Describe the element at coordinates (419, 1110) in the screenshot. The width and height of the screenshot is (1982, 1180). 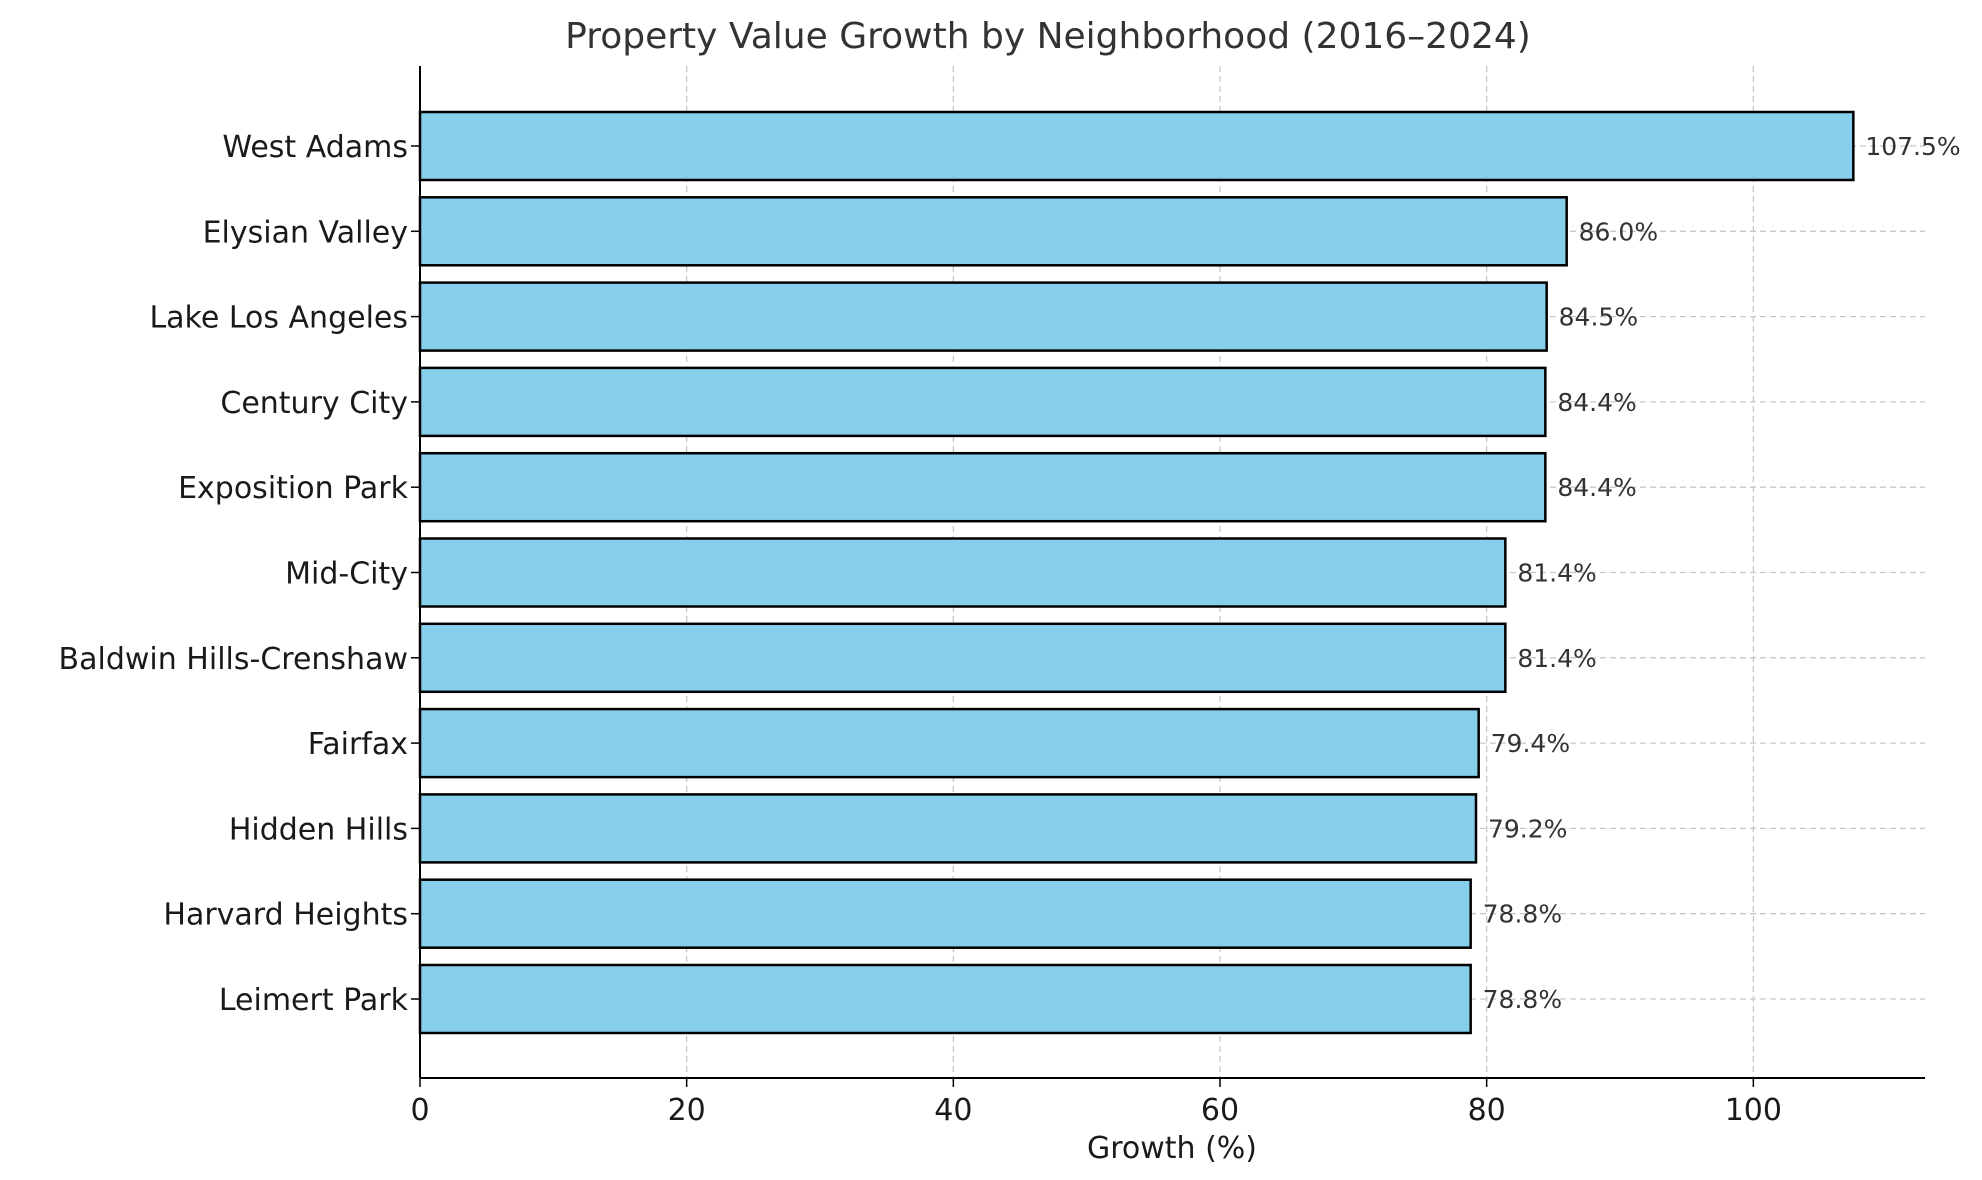
I see `x-tick-label: 0` at that location.